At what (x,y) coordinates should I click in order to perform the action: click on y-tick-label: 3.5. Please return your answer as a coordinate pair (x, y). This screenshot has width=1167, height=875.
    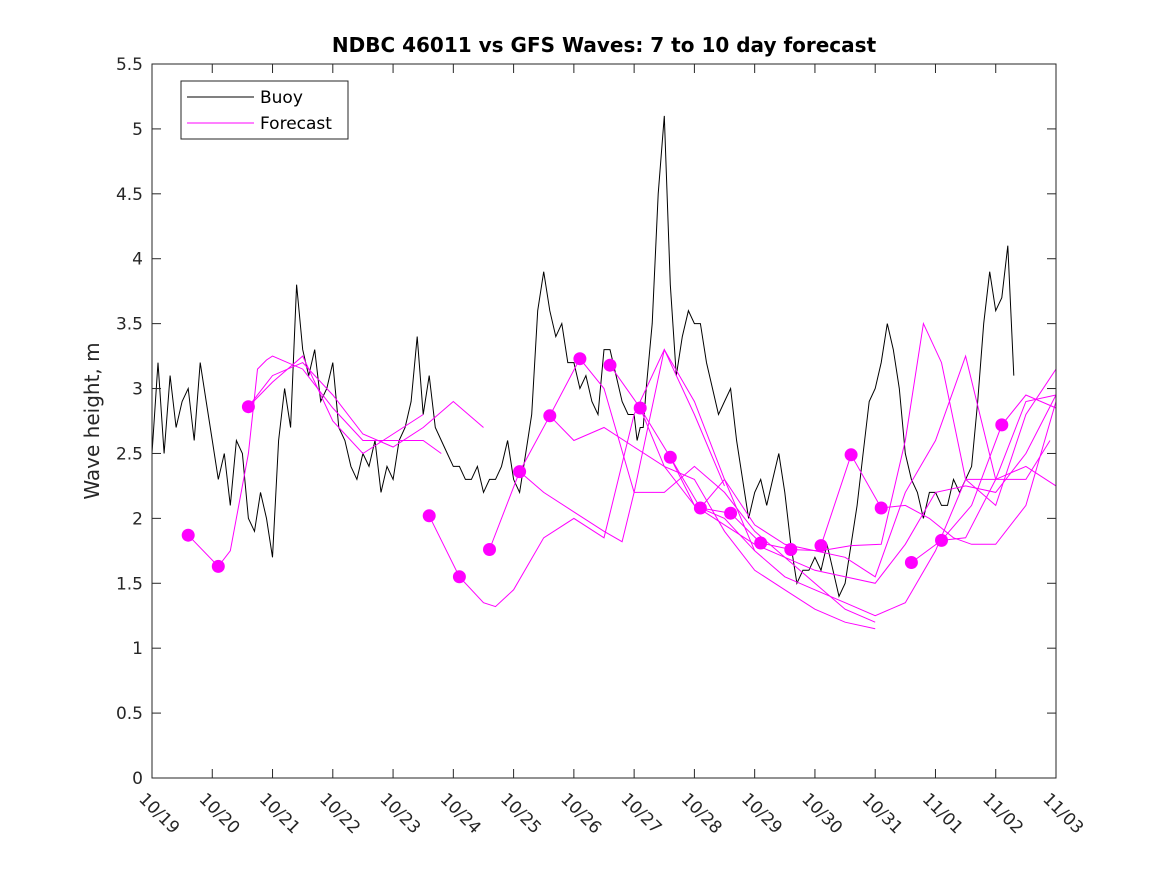
    Looking at the image, I should click on (129, 325).